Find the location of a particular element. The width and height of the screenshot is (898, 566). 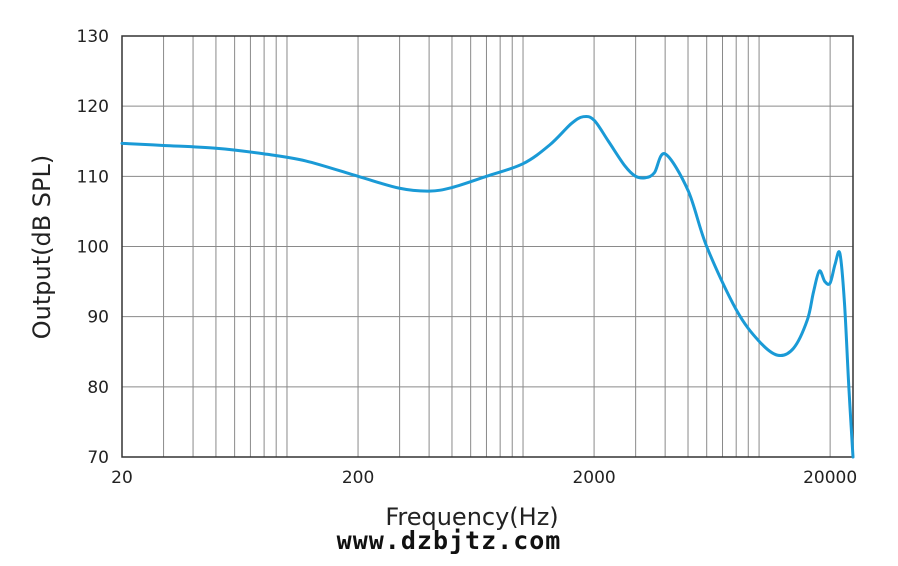

y-tick-label: 70 is located at coordinates (98, 458).